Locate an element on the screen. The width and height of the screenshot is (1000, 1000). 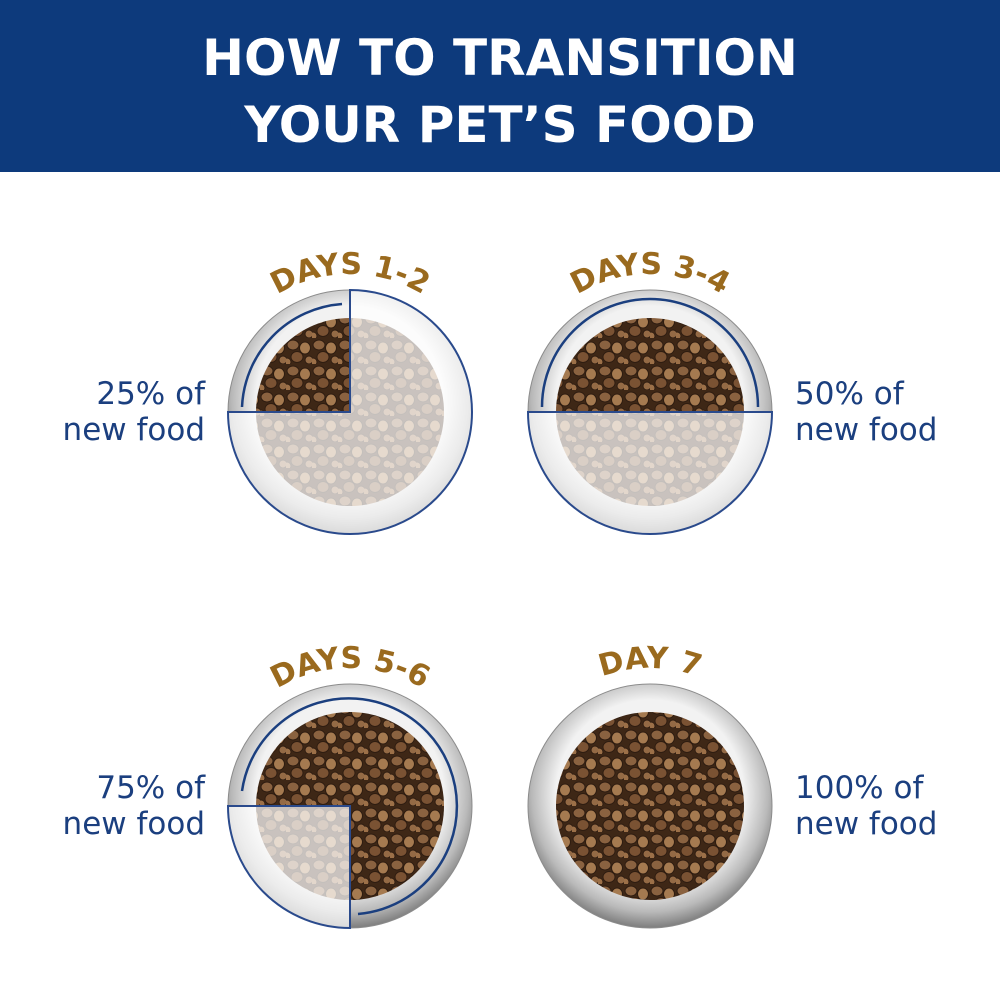
caption-line: 100% of is located at coordinates (859, 788).